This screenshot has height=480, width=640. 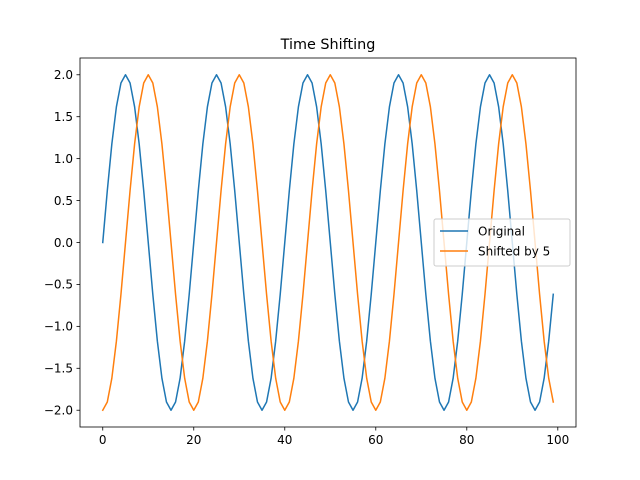 What do you see at coordinates (328, 45) in the screenshot?
I see `chart-title: Time Shifting` at bounding box center [328, 45].